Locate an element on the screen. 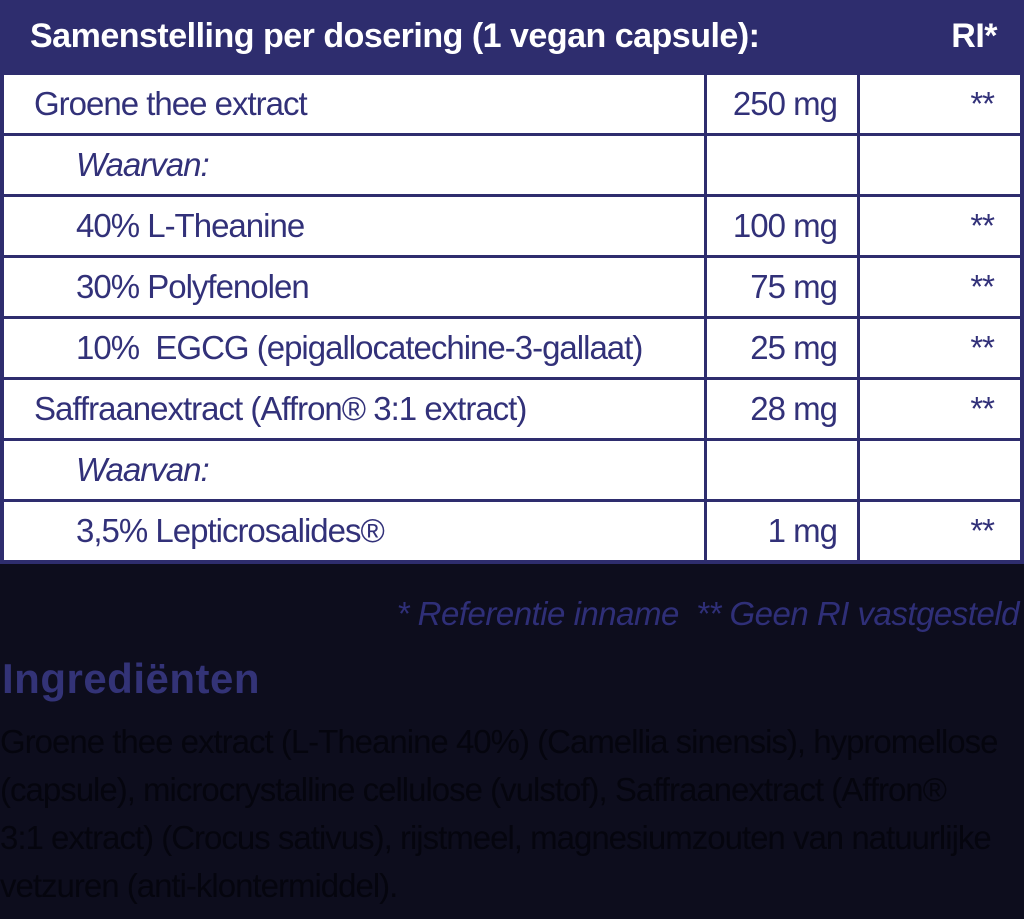  ingredient-amount: 25 mg is located at coordinates (783, 348).